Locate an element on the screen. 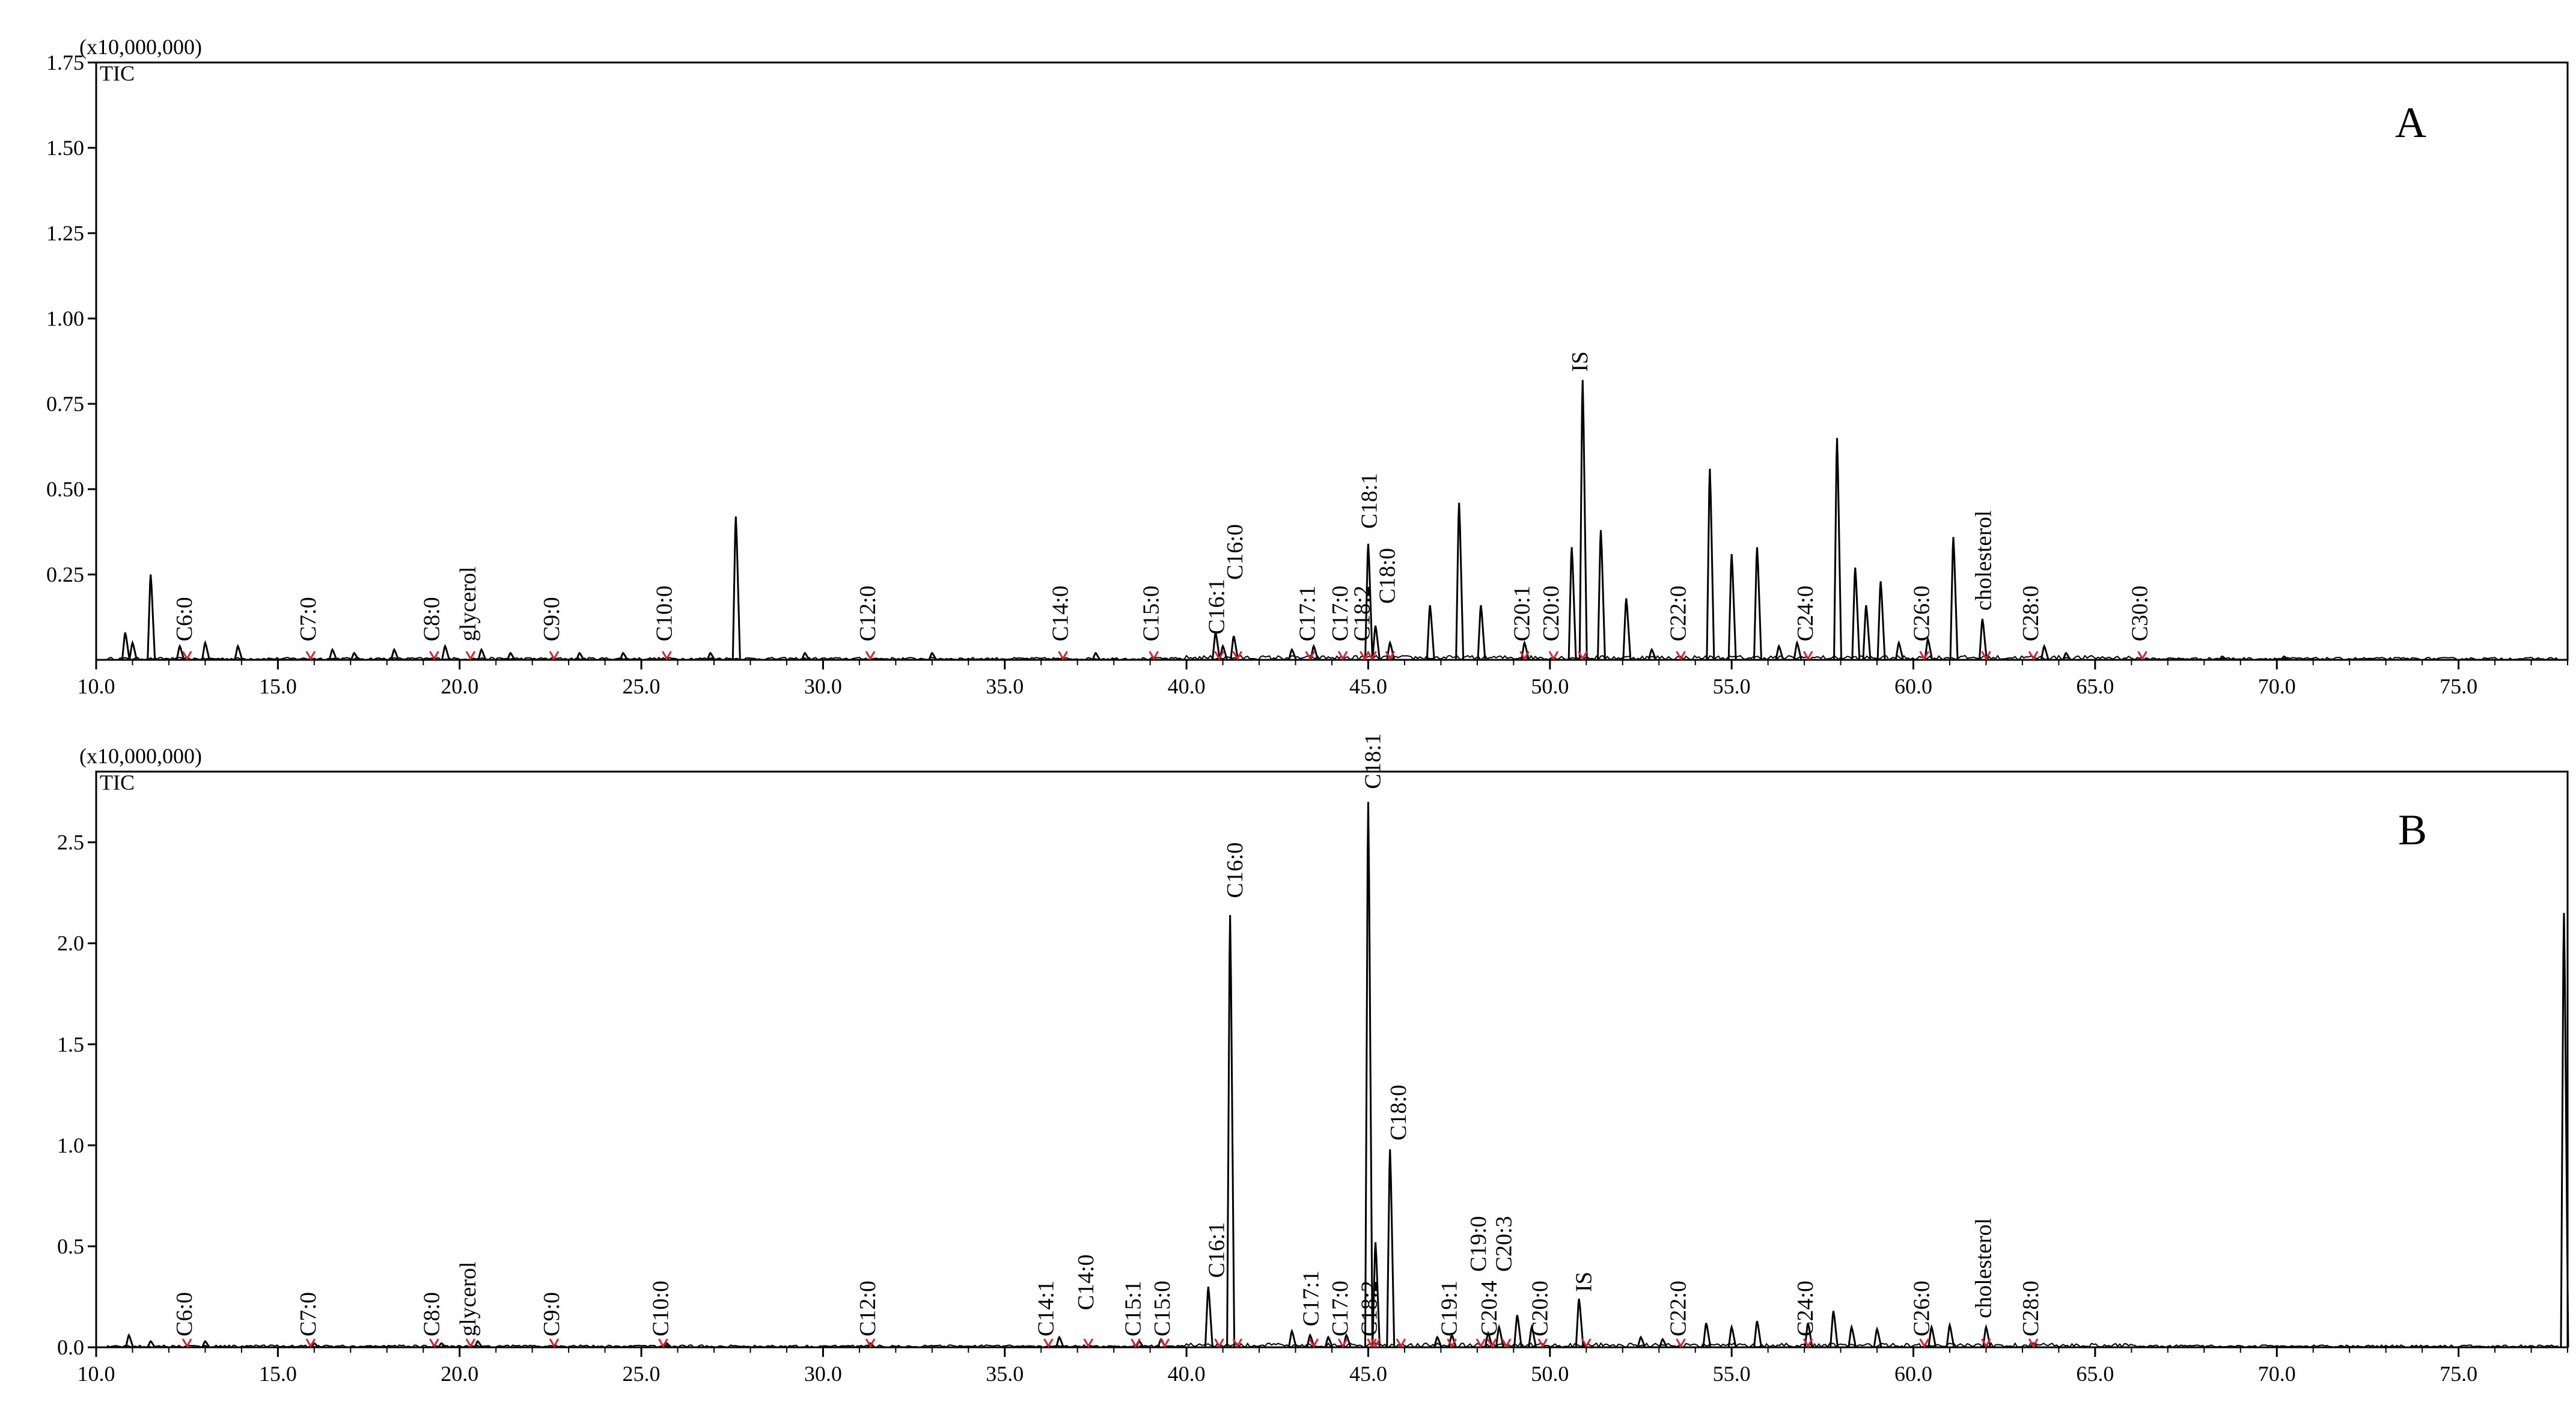  x-tick-label: 65.0 is located at coordinates (2095, 686).